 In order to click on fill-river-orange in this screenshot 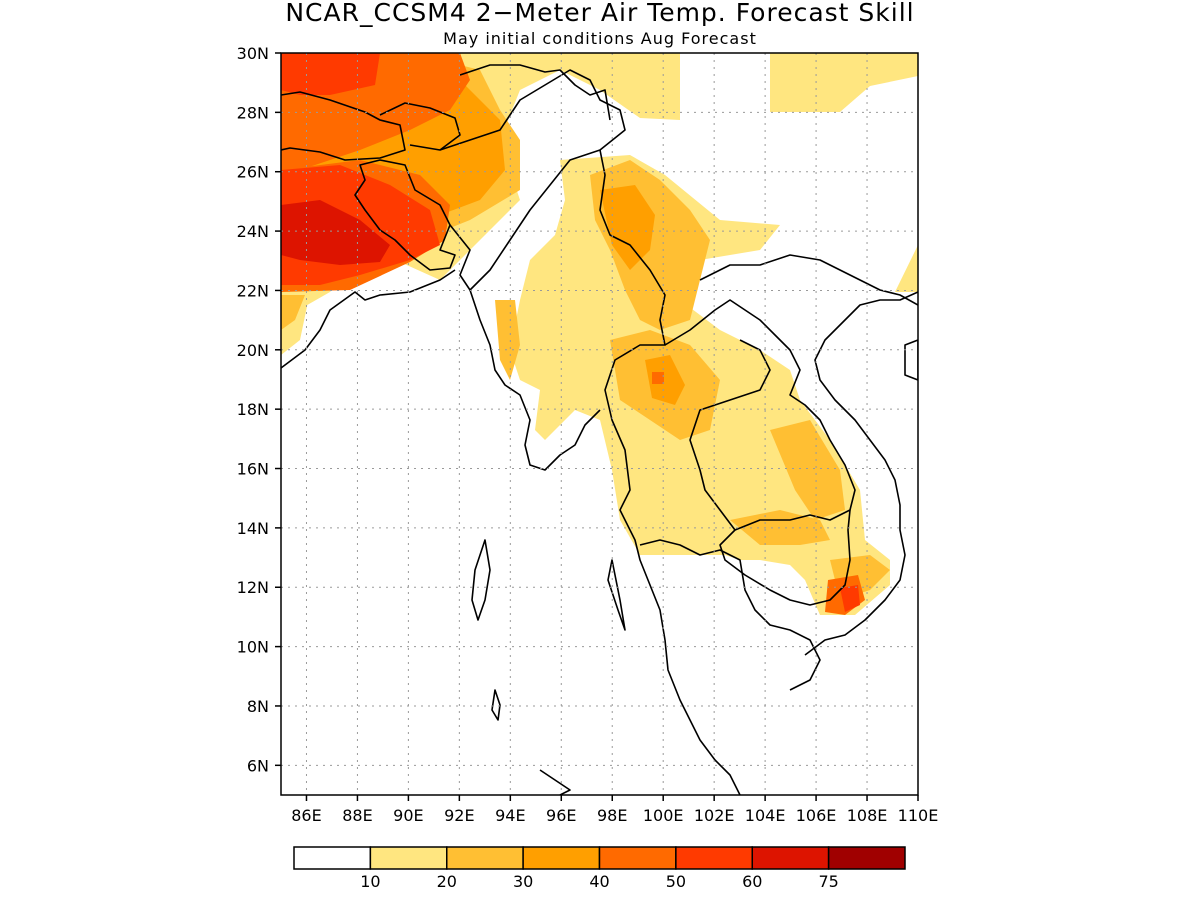, I will do `click(507, 340)`.